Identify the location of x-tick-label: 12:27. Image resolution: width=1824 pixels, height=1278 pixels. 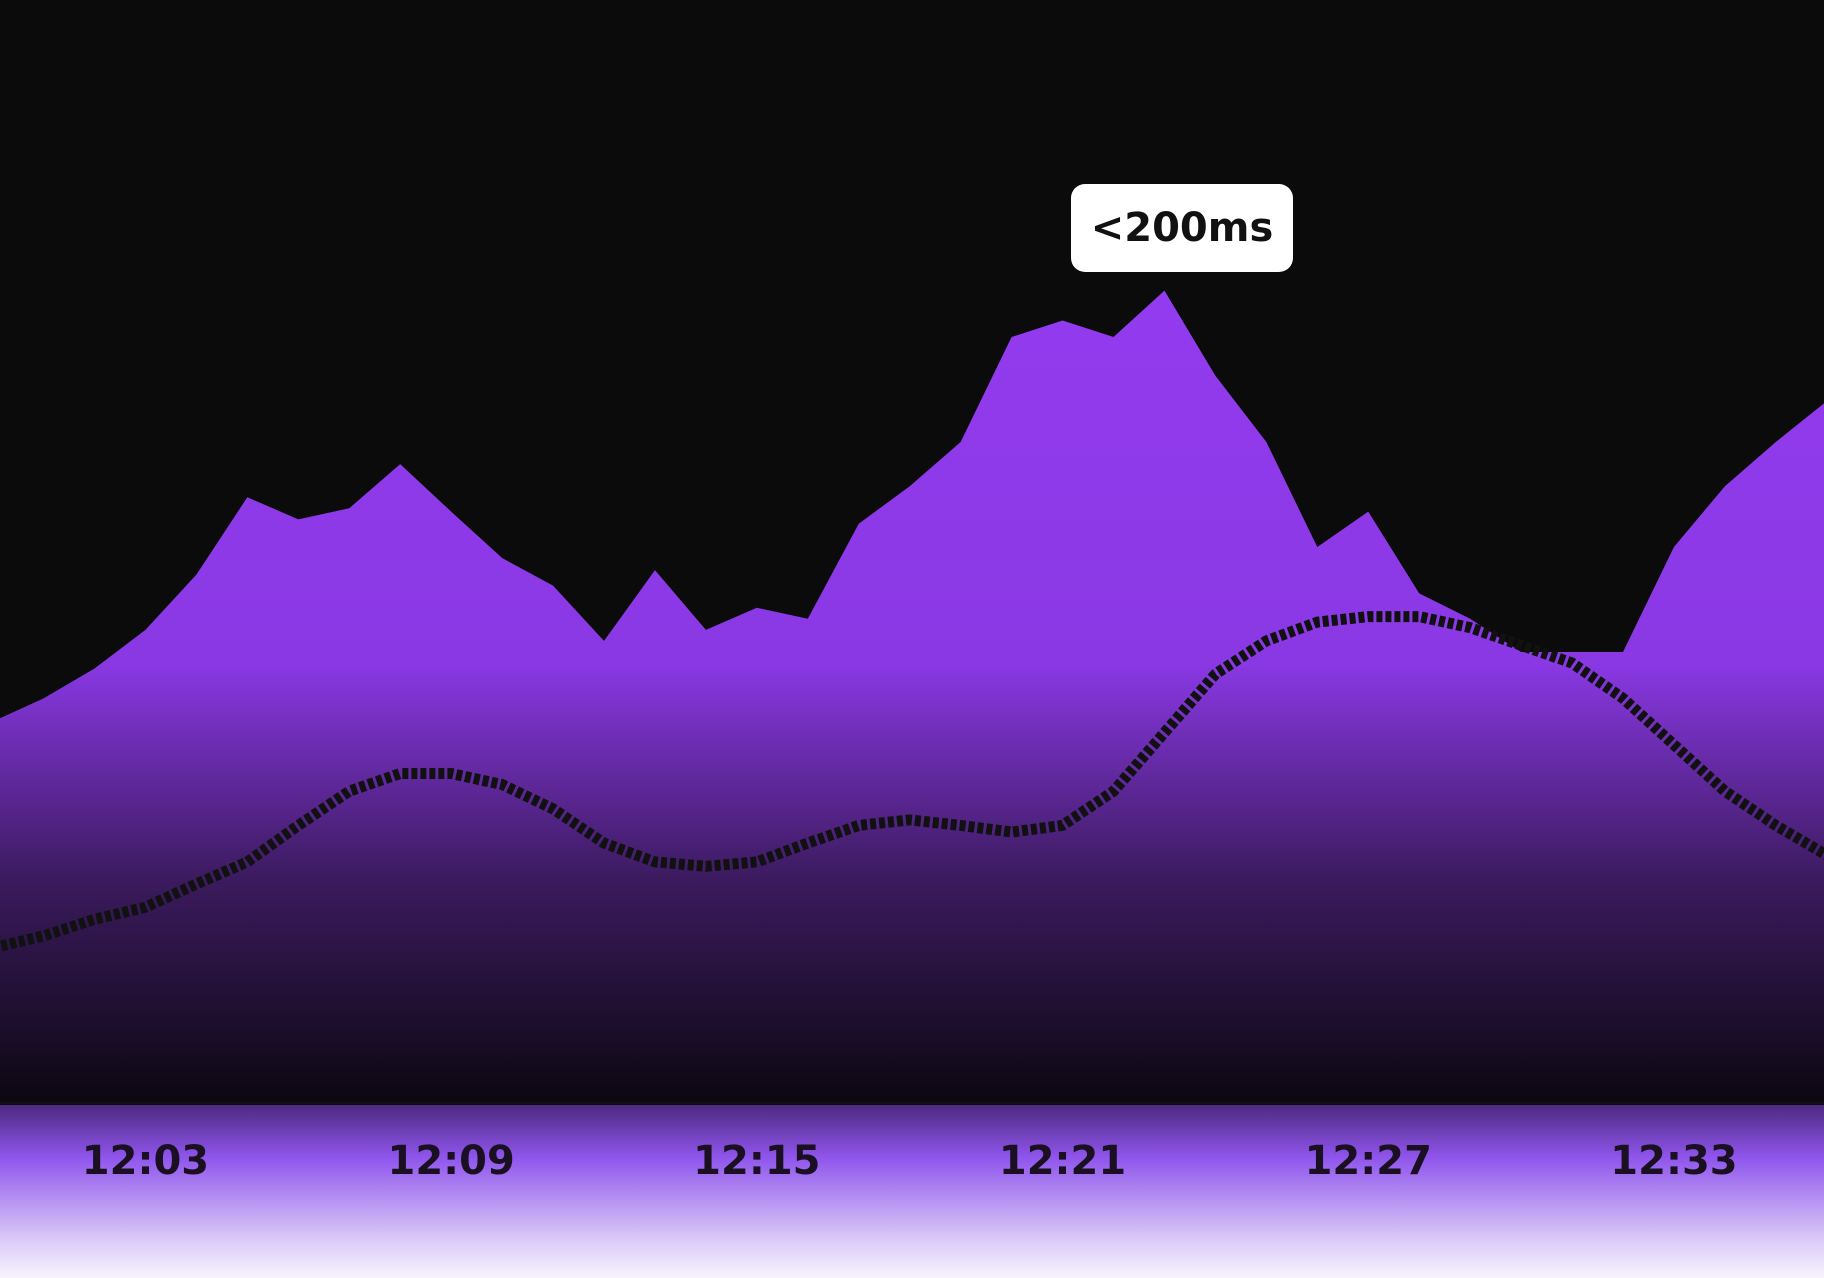
(1368, 1161).